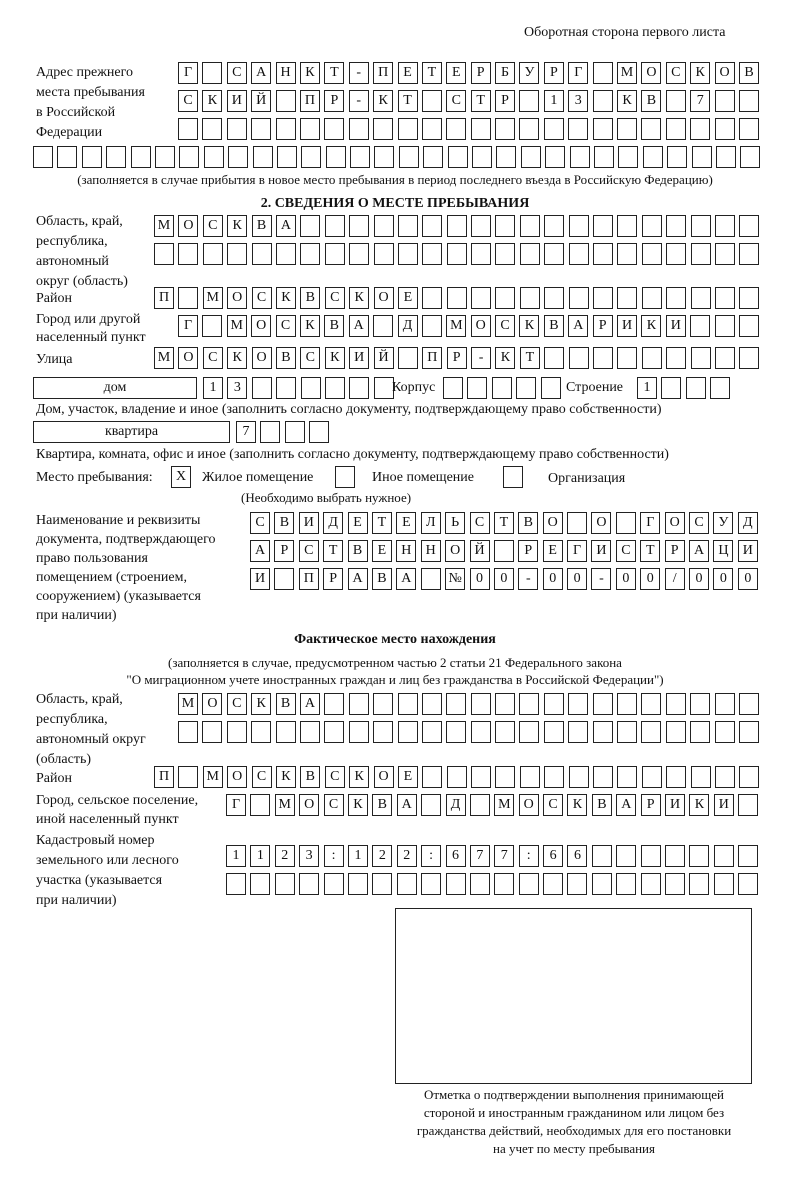 The height and width of the screenshot is (1180, 800). Describe the element at coordinates (455, 856) in the screenshot. I see `char-cell: 6` at that location.